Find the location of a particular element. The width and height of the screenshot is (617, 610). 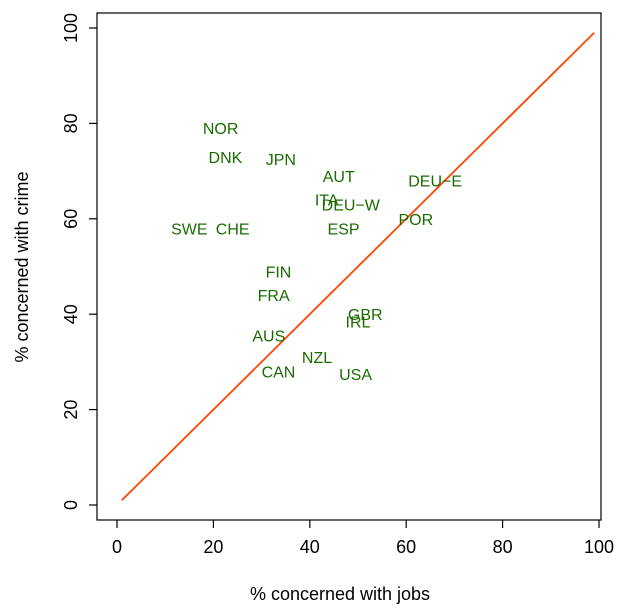

y-tick-label: 60 is located at coordinates (71, 219).